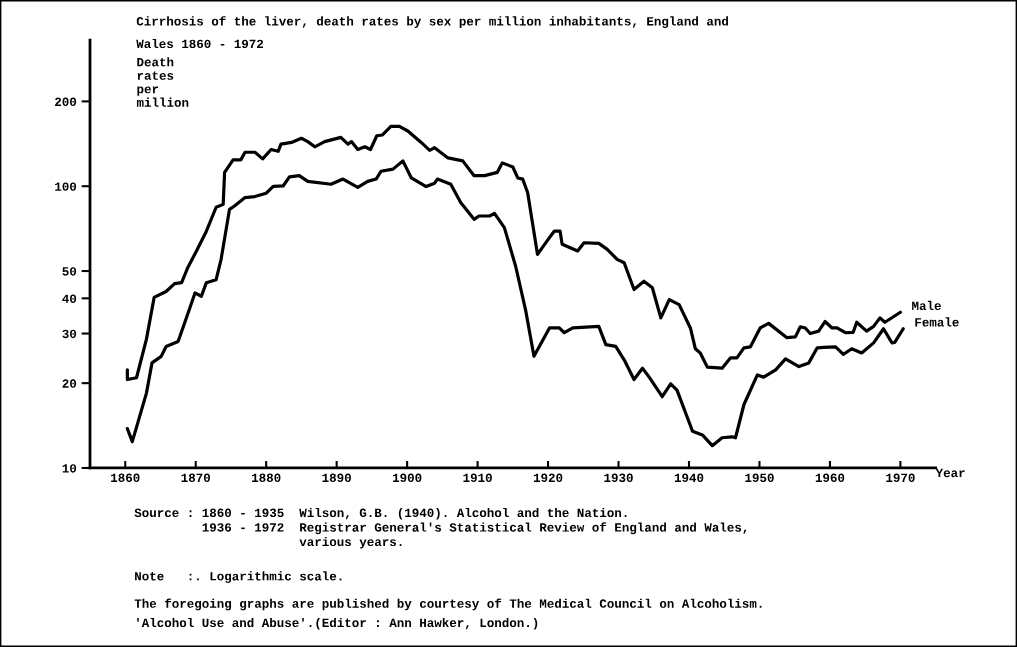 The height and width of the screenshot is (647, 1017). What do you see at coordinates (440, 528) in the screenshot?
I see `source-note: Source : 1860 - 1935 Wilson, G.B. (1940). Alcohol and the Nation. 1936 - 1972 Registrar General's Statistical Review of England and Wales, various years.` at bounding box center [440, 528].